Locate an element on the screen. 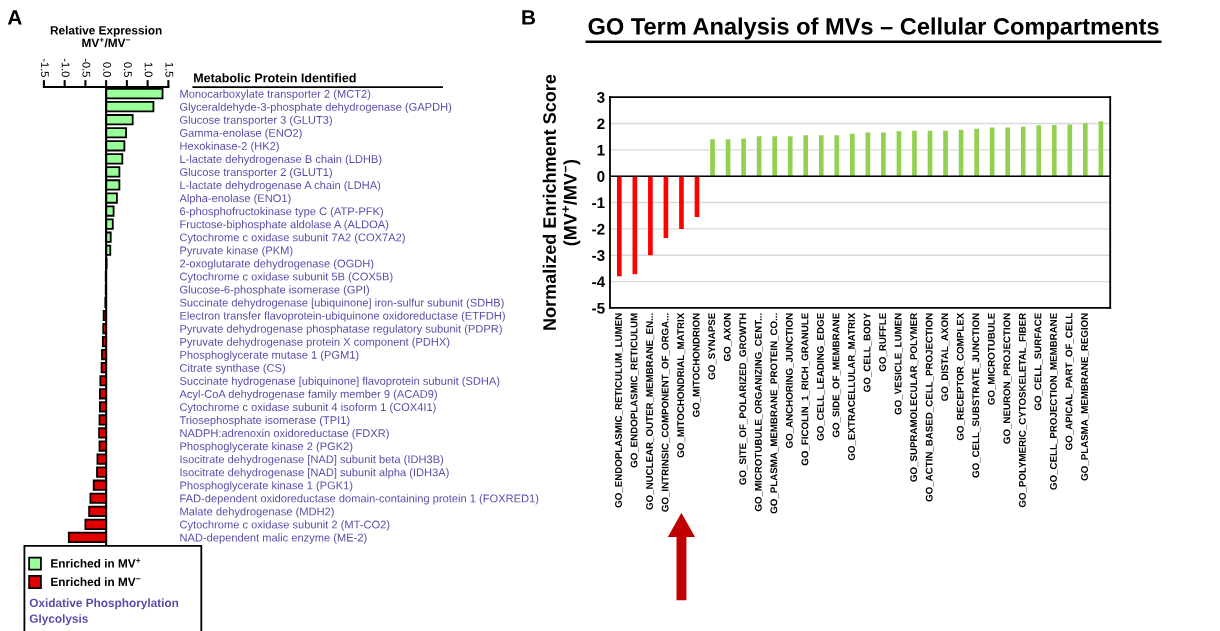 The image size is (1220, 631). y-tick-label: 3 is located at coordinates (600, 97).